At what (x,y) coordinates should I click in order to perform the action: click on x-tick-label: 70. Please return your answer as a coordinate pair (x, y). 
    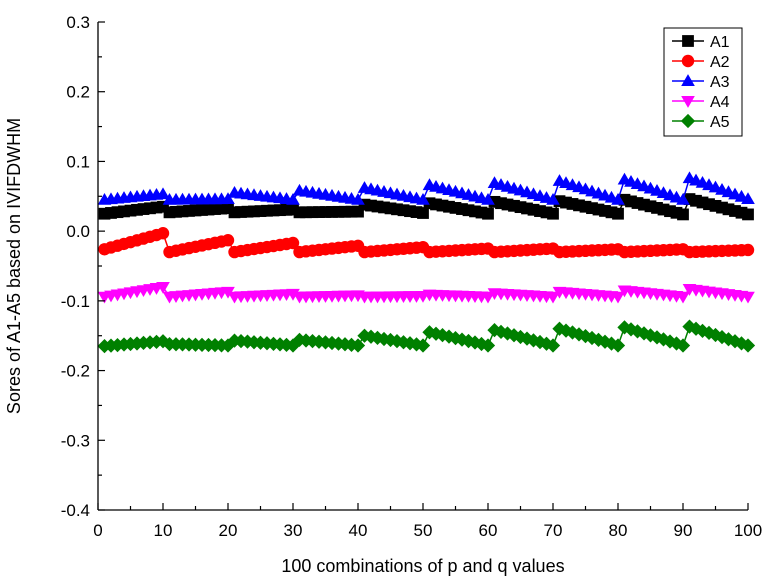
    Looking at the image, I should click on (553, 530).